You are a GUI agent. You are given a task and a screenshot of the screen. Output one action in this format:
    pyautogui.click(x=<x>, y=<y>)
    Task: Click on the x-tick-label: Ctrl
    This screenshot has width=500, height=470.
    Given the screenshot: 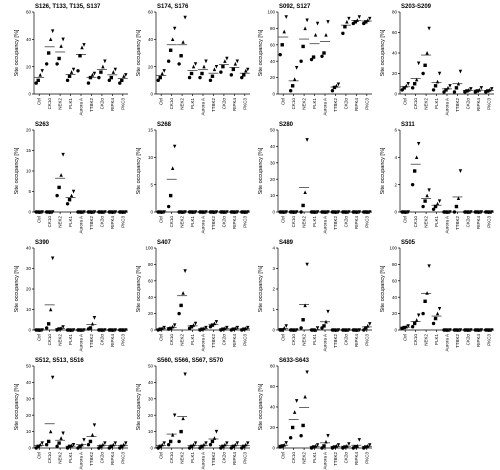 What is the action you would take?
    pyautogui.click(x=405, y=101)
    